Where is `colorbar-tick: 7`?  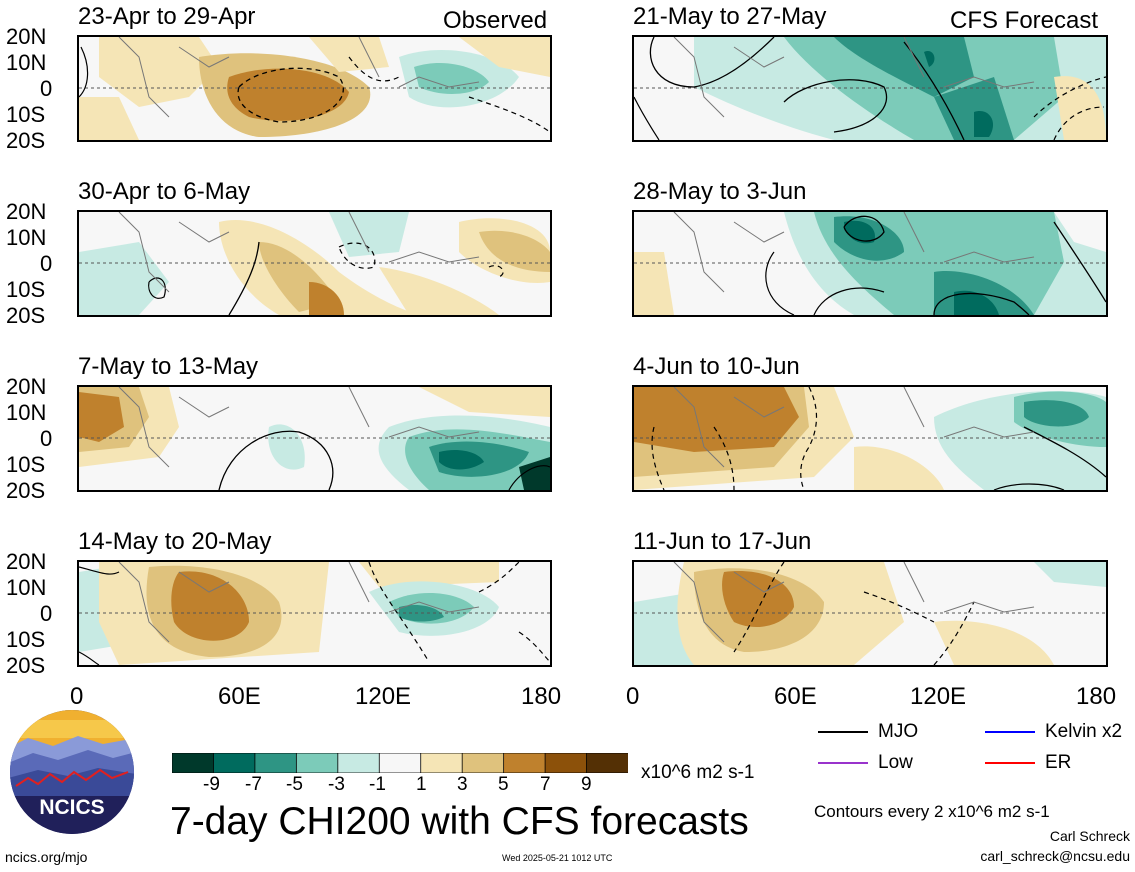
colorbar-tick: 7 is located at coordinates (545, 784).